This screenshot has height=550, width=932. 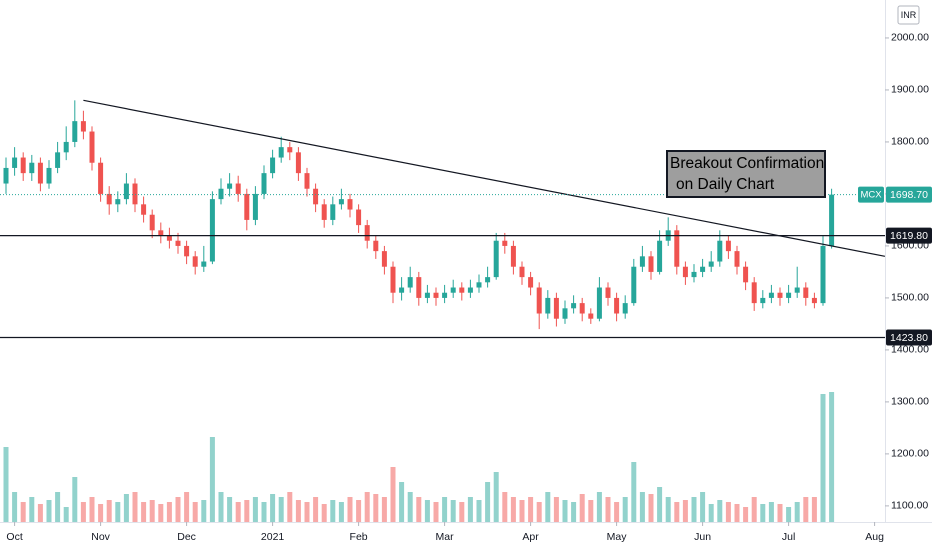 I want to click on level-label-box, so click(x=909, y=337).